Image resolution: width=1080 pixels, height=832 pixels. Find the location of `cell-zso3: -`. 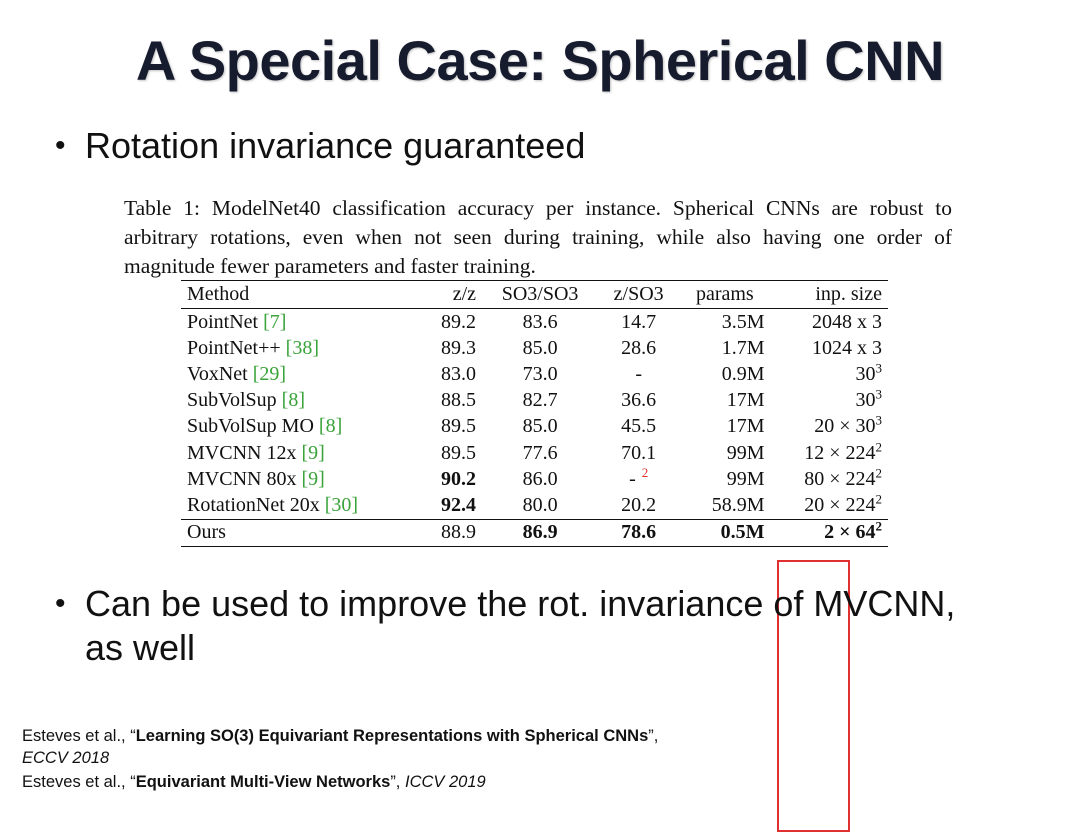

cell-zso3: - is located at coordinates (638, 374).